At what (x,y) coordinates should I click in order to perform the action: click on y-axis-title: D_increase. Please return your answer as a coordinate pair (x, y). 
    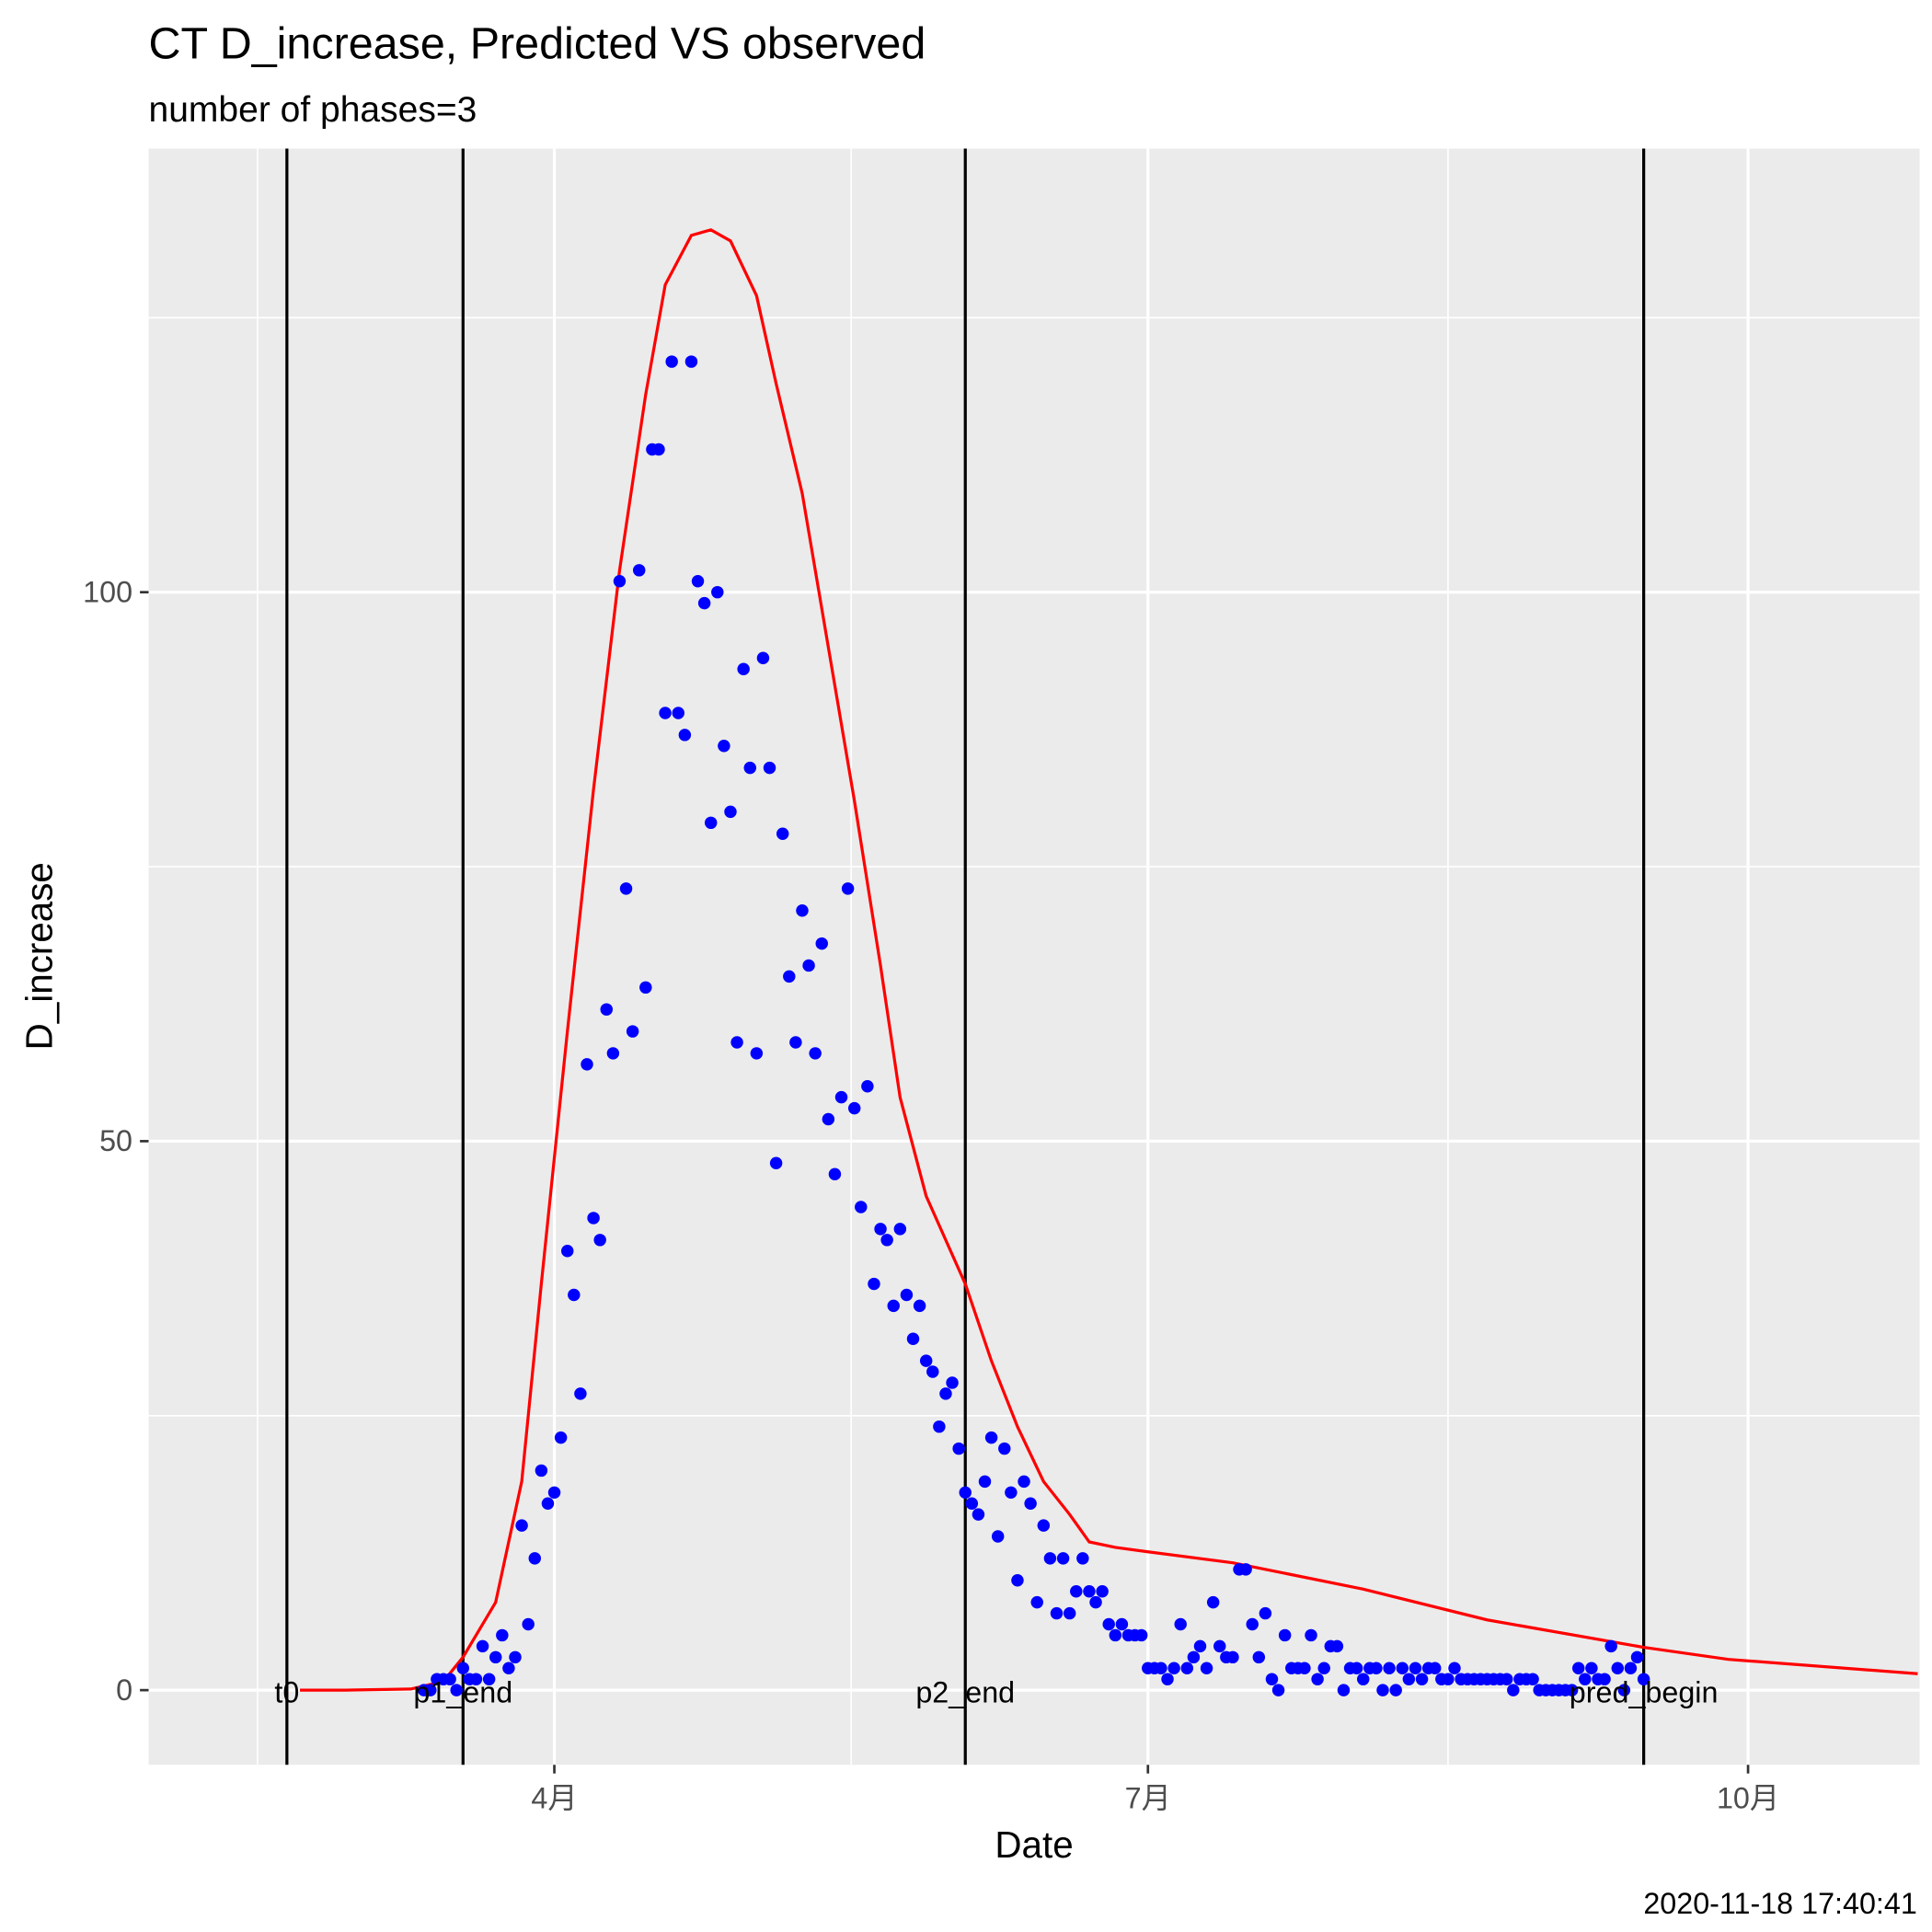
    Looking at the image, I should click on (39, 956).